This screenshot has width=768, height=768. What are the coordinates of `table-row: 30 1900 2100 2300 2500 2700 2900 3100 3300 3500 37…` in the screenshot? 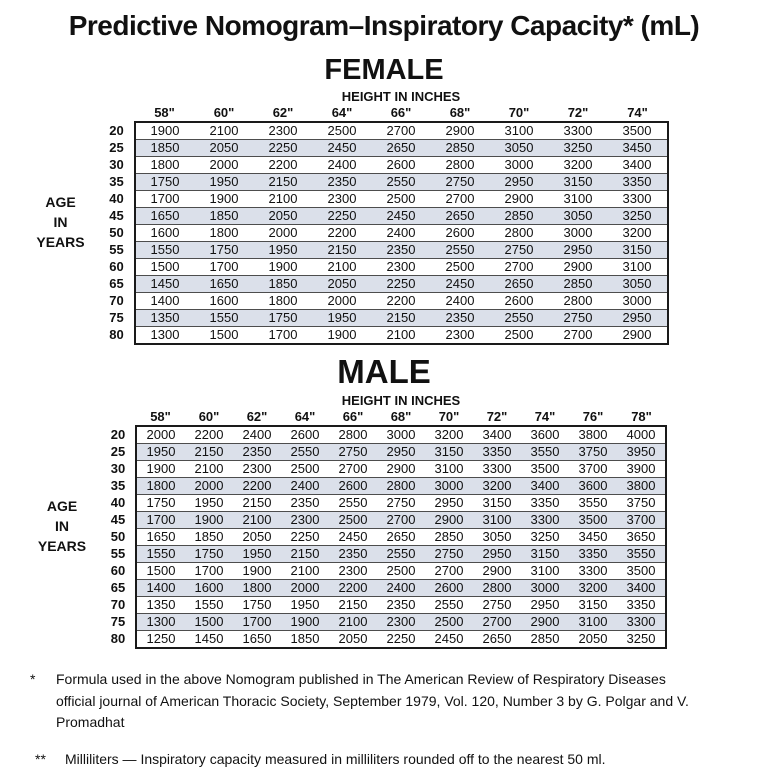 It's located at (384, 469).